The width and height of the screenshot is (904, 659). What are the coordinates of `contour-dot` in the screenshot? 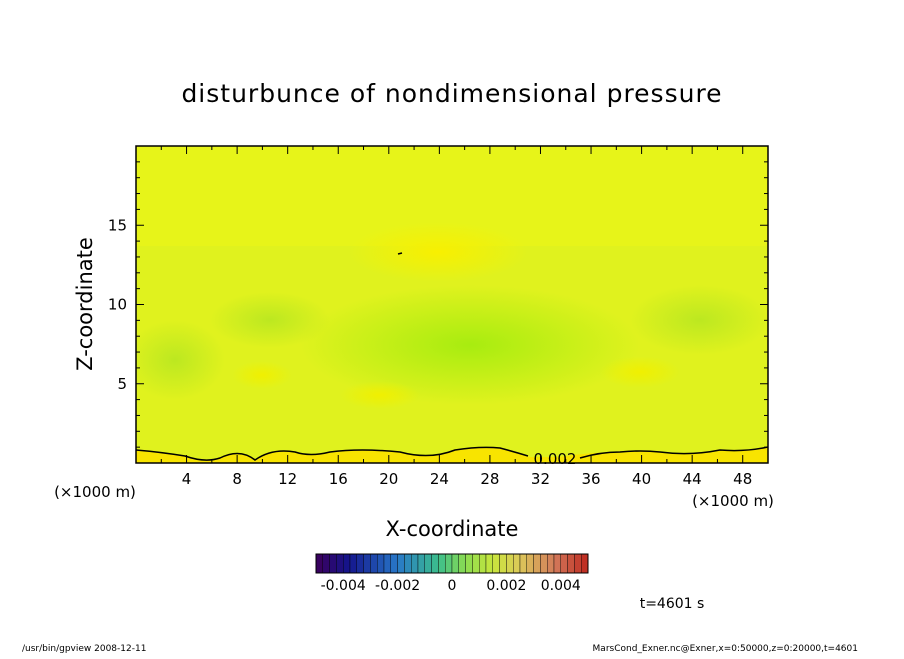 It's located at (400, 253).